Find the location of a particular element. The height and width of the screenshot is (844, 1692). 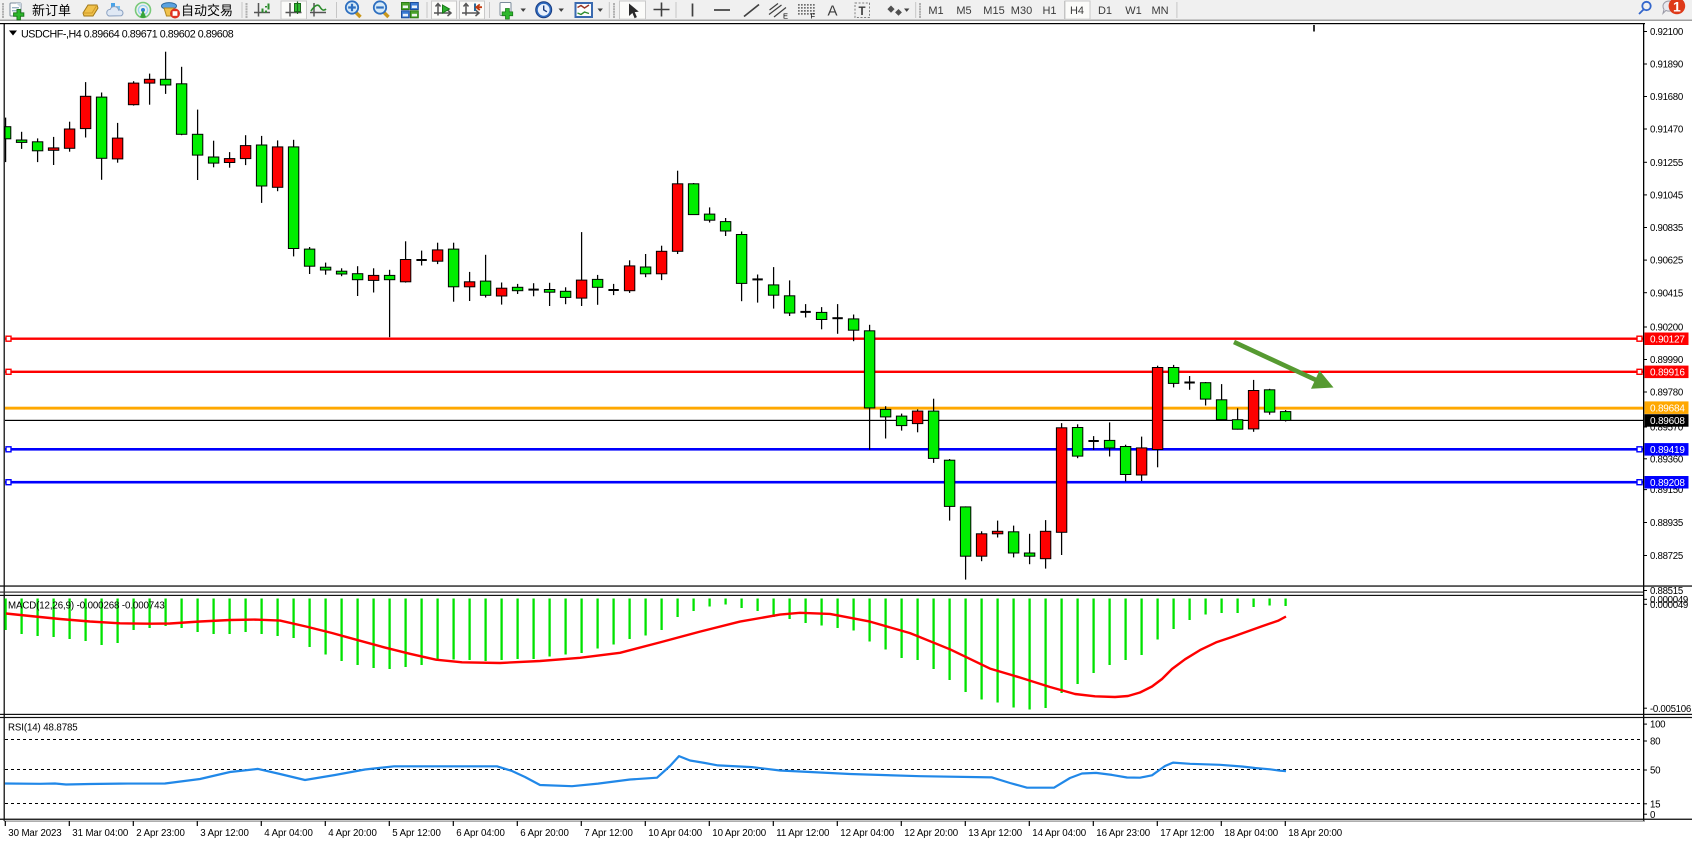

svg-text: T is located at coordinates (862, 12).